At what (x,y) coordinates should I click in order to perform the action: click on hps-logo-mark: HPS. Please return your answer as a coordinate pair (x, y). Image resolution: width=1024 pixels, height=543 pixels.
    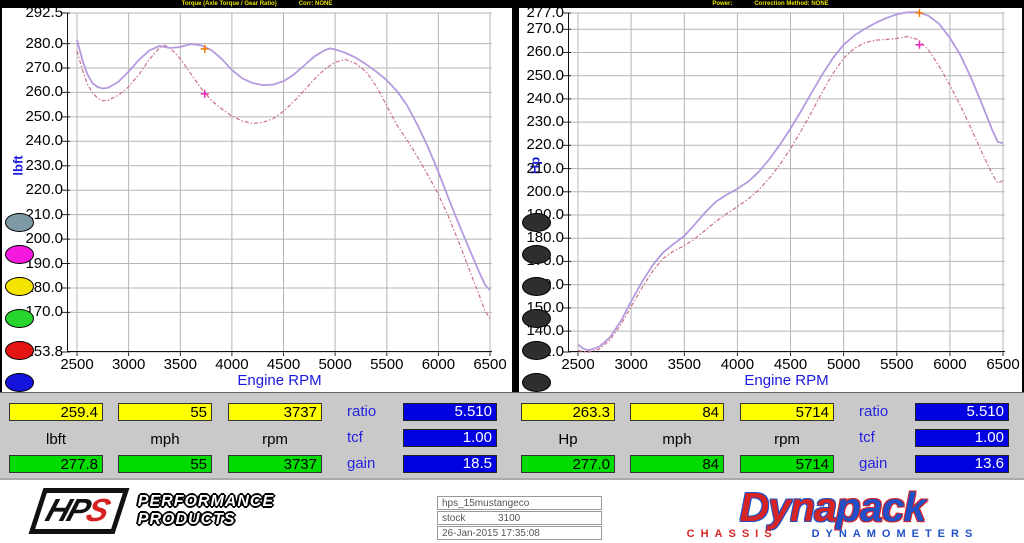
    Looking at the image, I should click on (79, 511).